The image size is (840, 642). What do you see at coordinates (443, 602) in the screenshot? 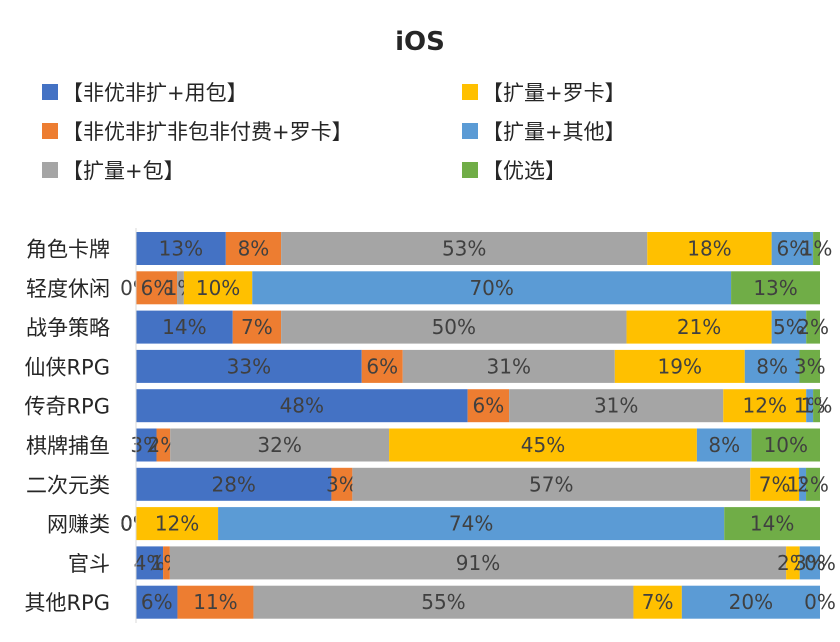
I see `data-label-series-3: 55%` at bounding box center [443, 602].